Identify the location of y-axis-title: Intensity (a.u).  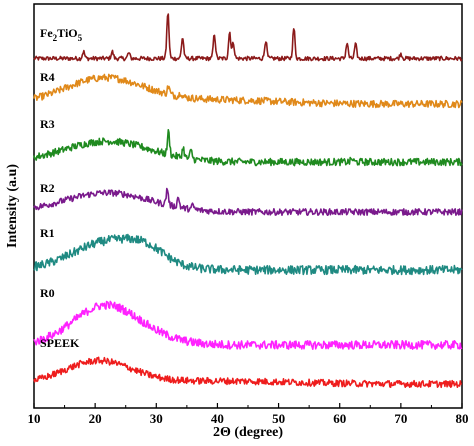
(12, 206).